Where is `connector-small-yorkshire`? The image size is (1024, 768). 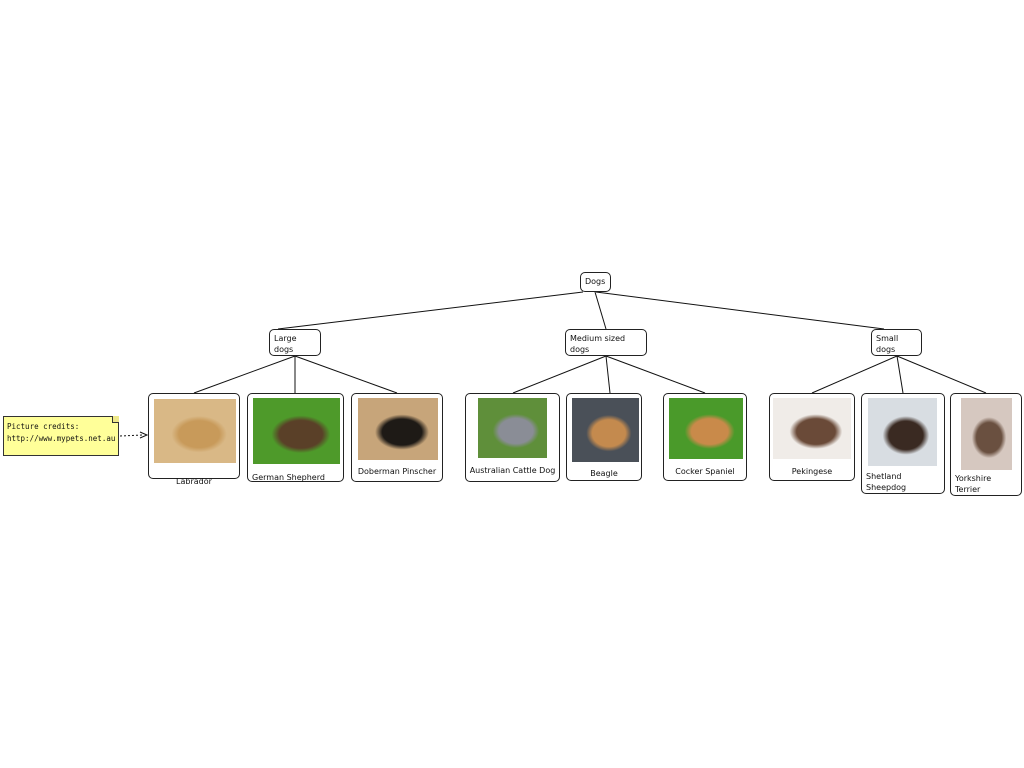
connector-small-yorkshire is located at coordinates (941, 374).